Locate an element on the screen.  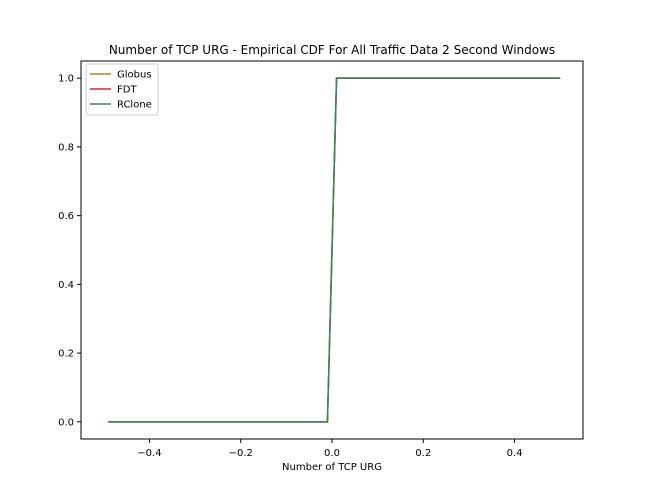
x-axis-label: Number of TCP URG is located at coordinates (332, 467).